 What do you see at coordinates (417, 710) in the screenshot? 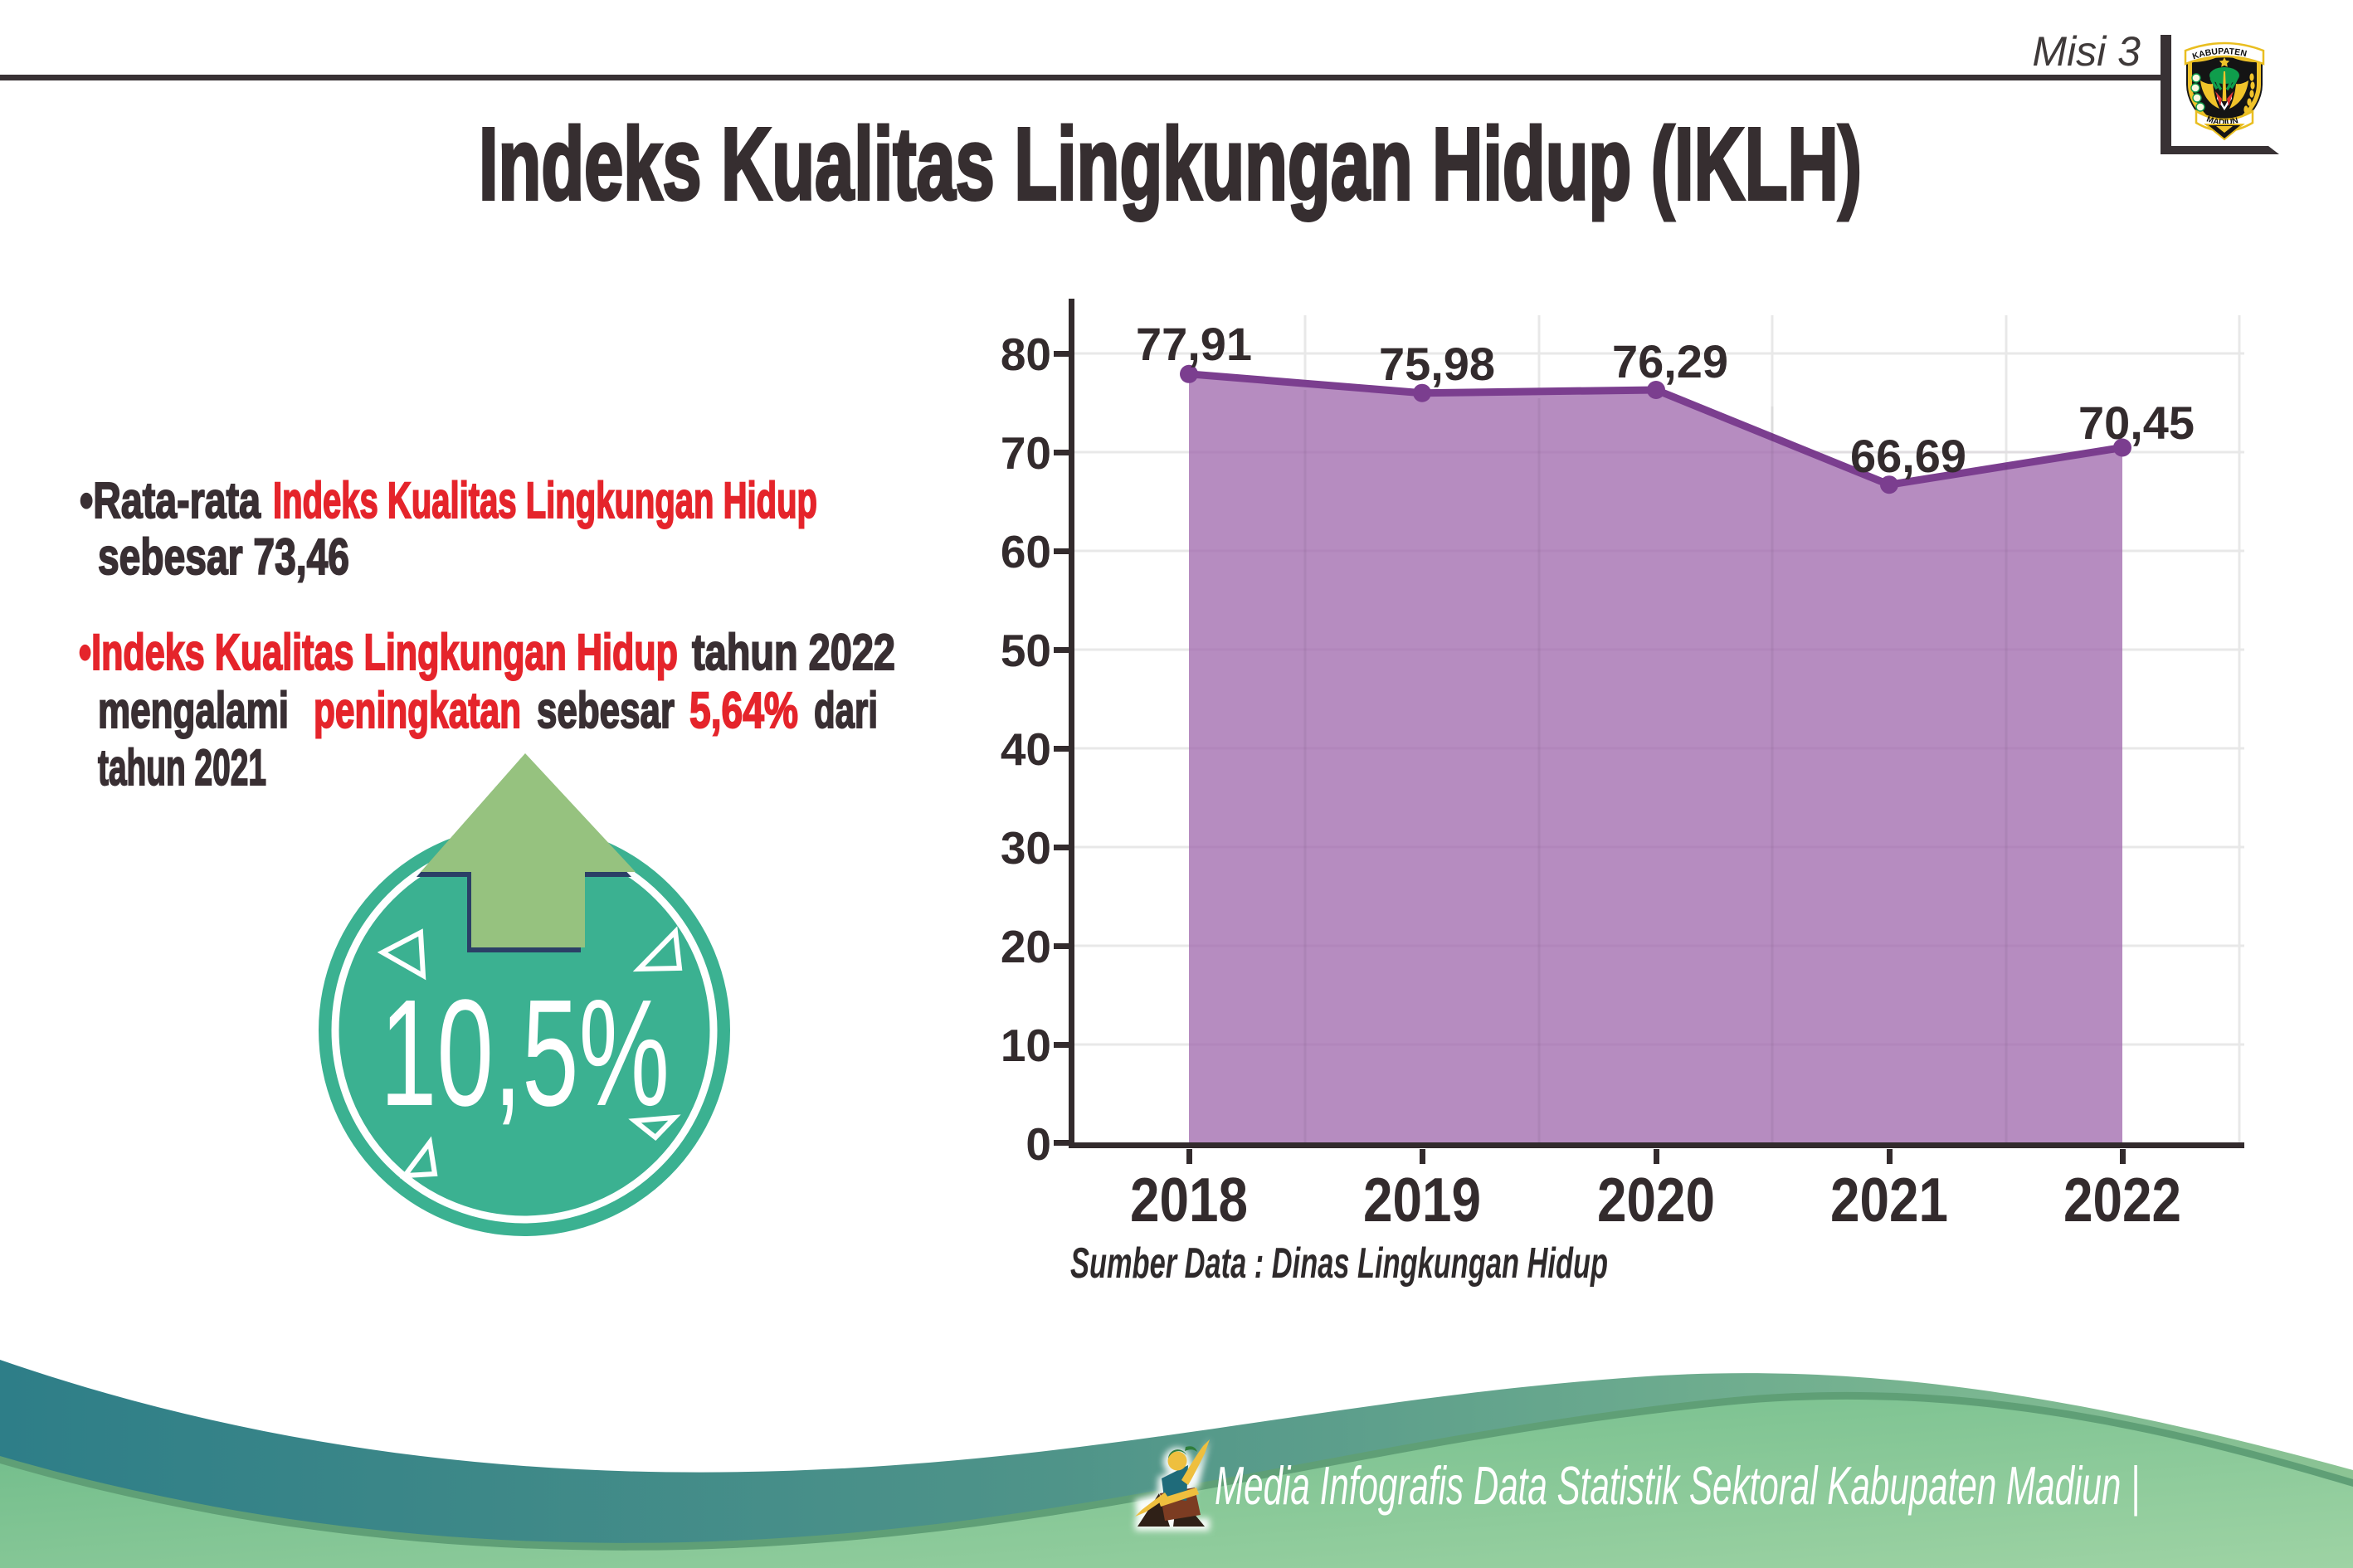
I see `svg-text: peningkatan` at bounding box center [417, 710].